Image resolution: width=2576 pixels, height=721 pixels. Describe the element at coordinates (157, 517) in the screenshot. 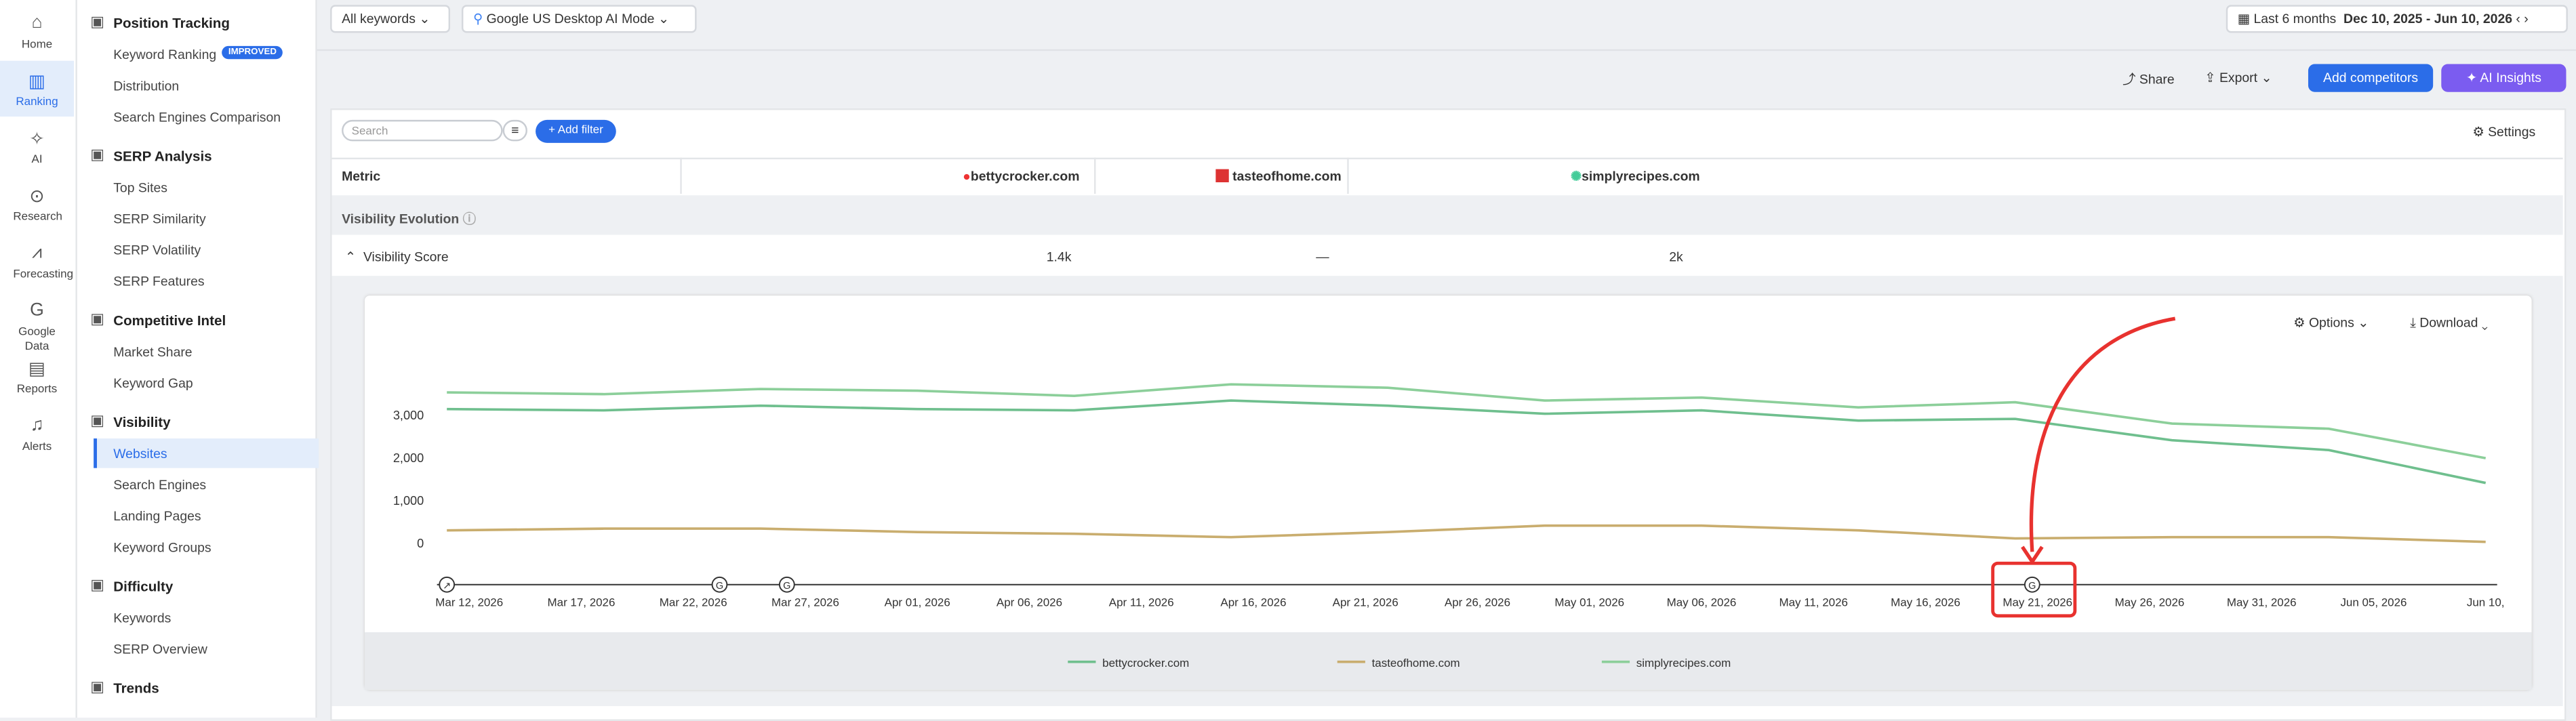

I see `nav-item: Landing Pages` at that location.